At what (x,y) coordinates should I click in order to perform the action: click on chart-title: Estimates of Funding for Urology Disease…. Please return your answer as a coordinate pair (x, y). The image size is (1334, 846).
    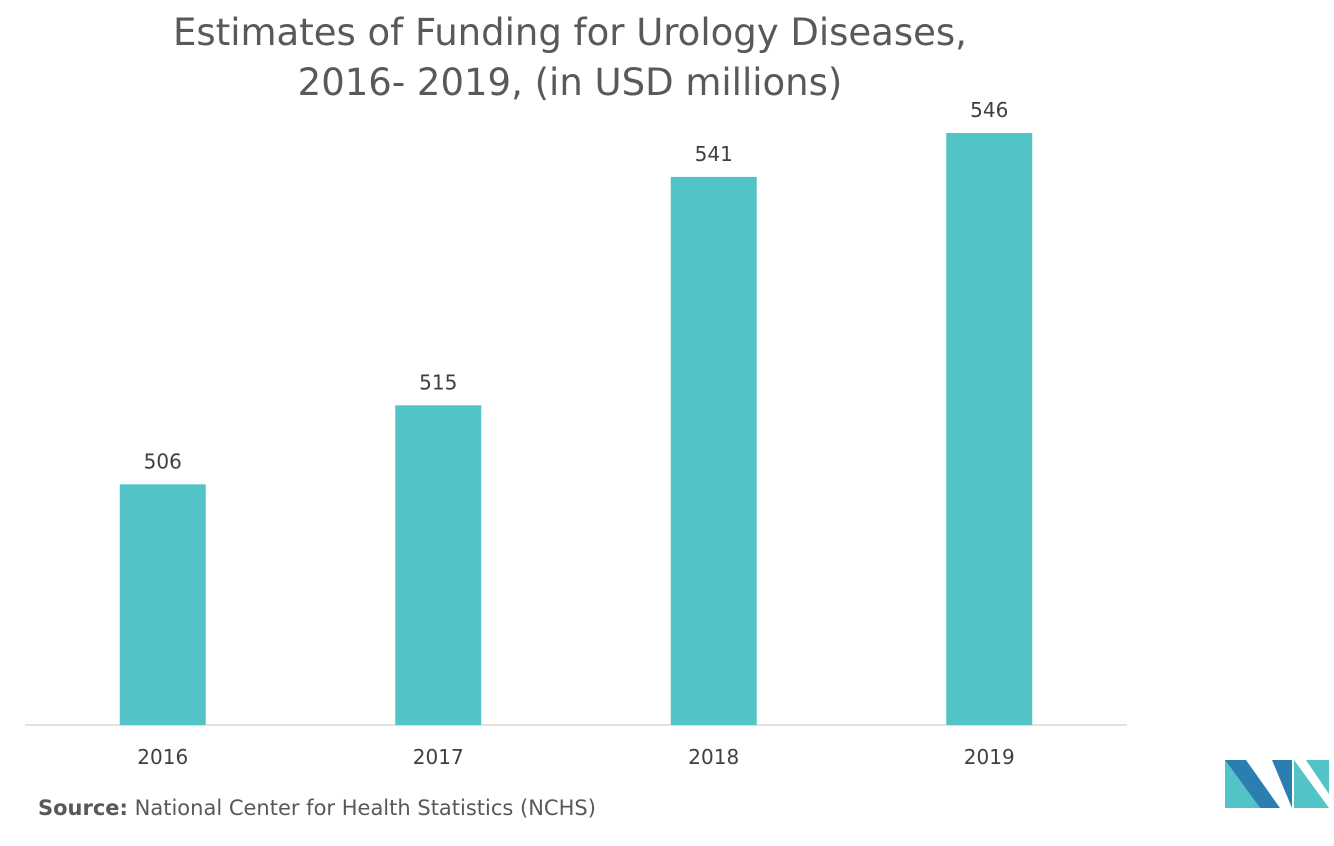
    Looking at the image, I should click on (570, 58).